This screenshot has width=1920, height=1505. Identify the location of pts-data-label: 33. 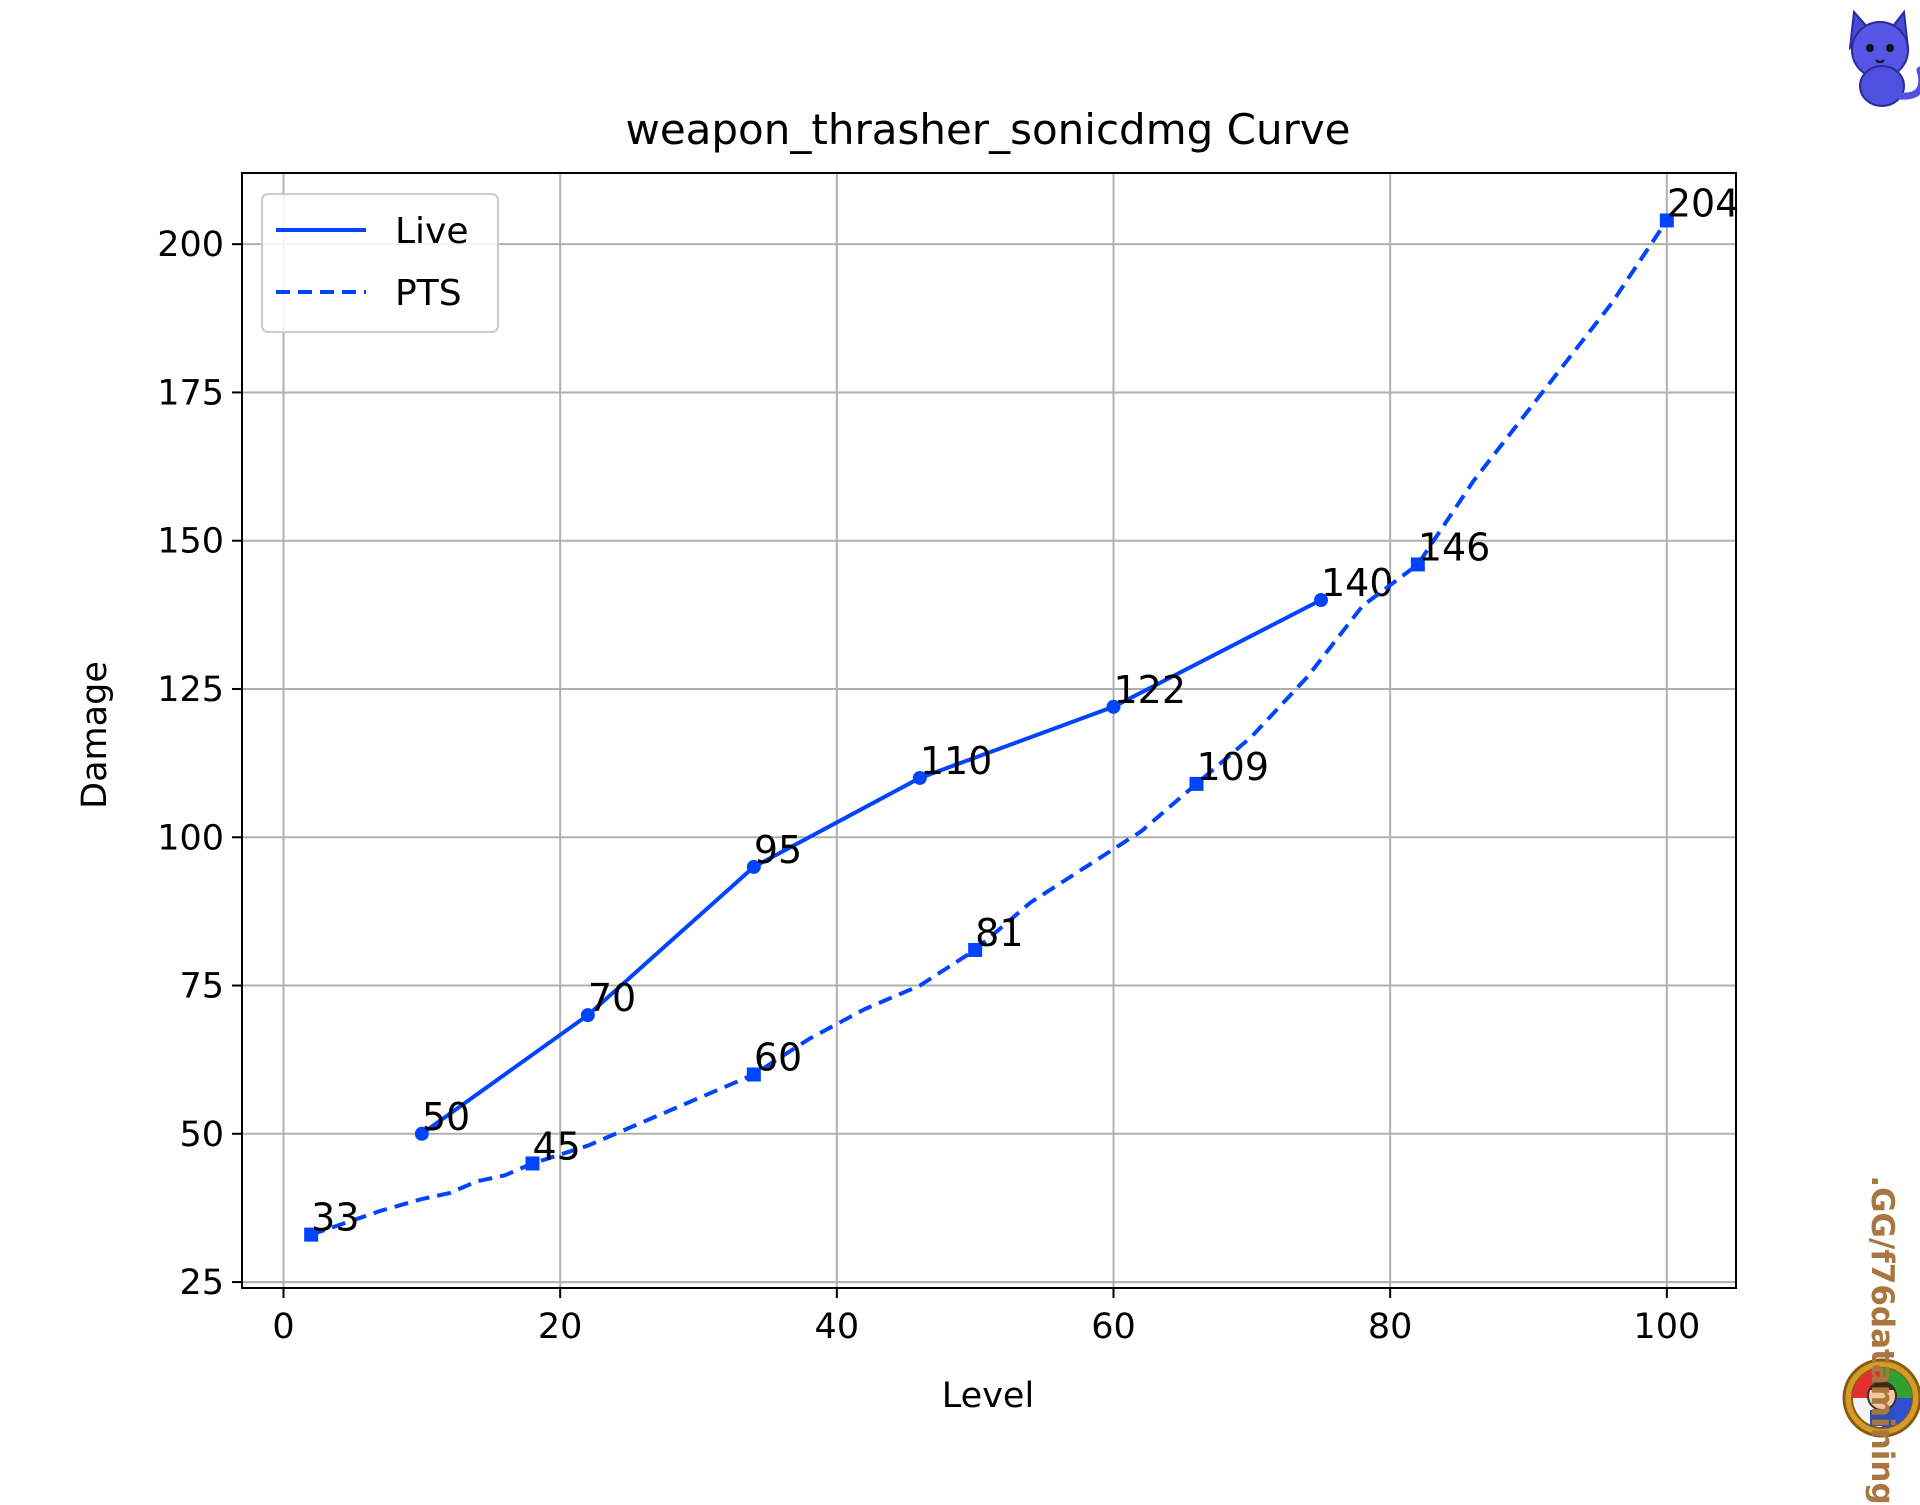
(335, 1218).